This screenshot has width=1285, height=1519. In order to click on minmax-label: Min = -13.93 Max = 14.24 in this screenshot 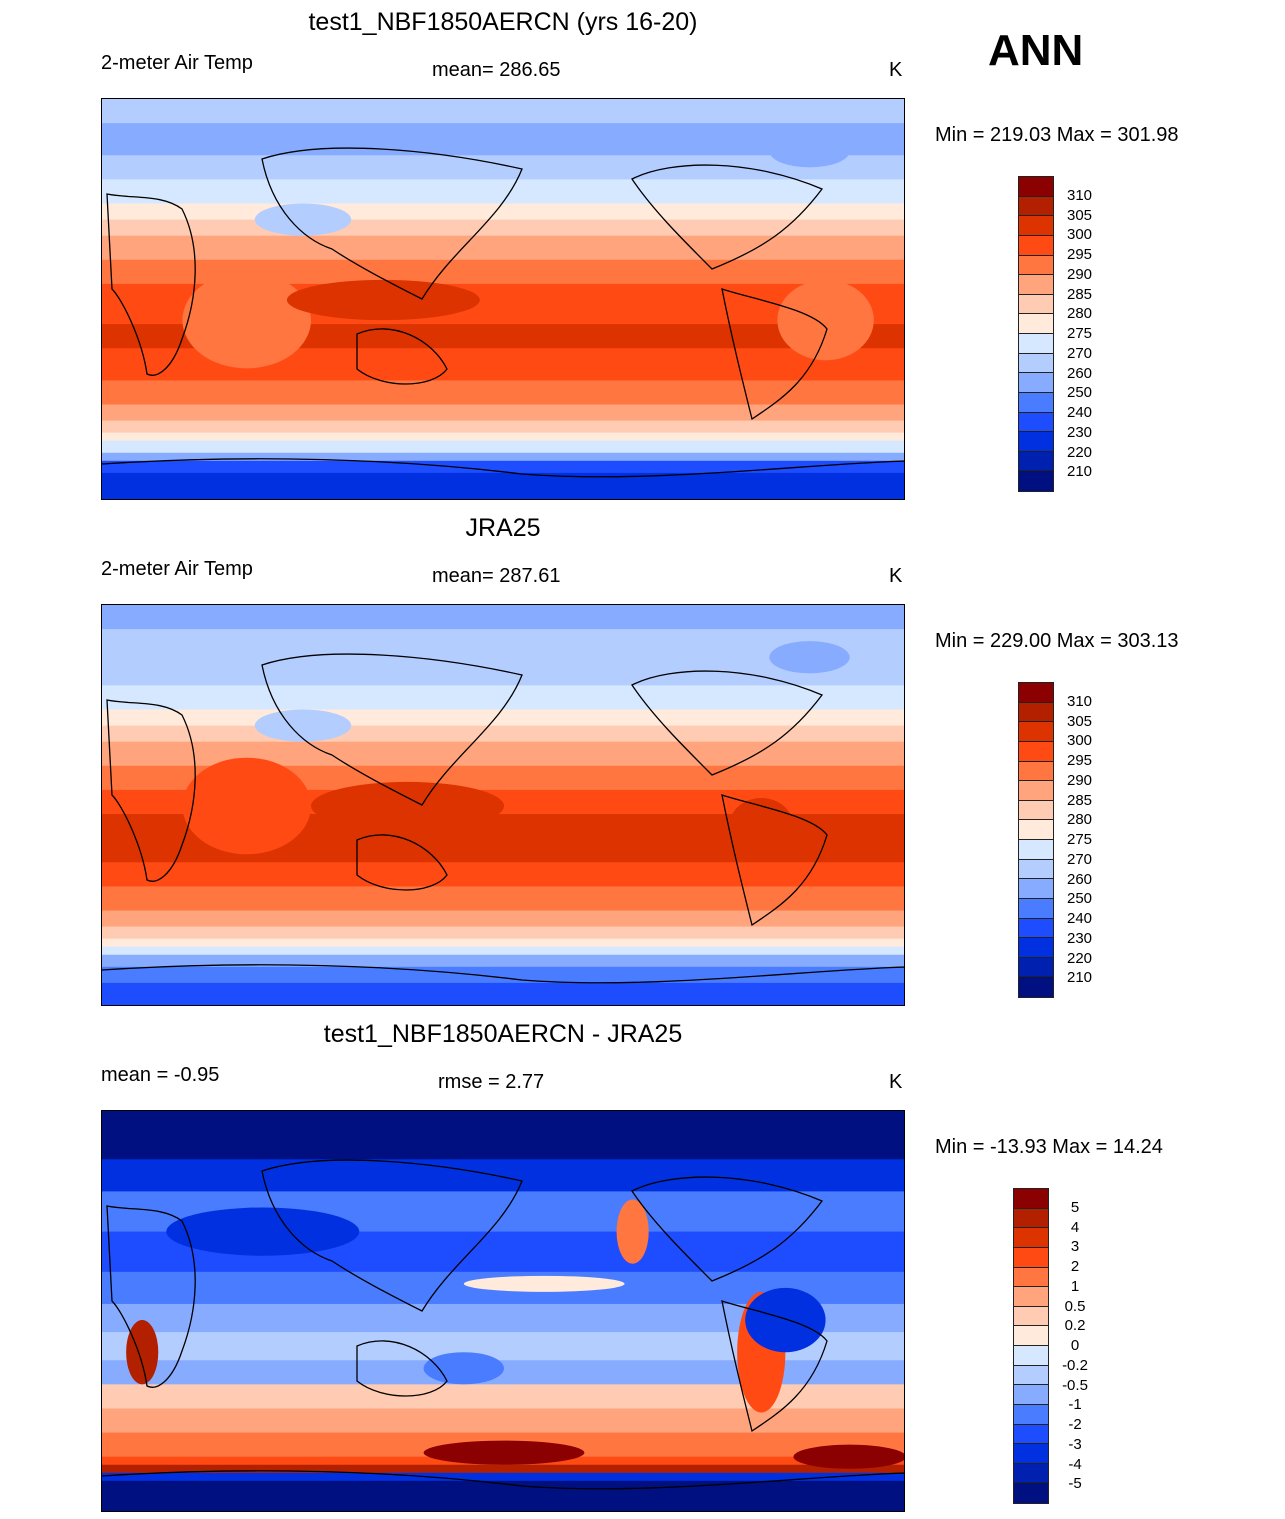, I will do `click(1049, 1147)`.